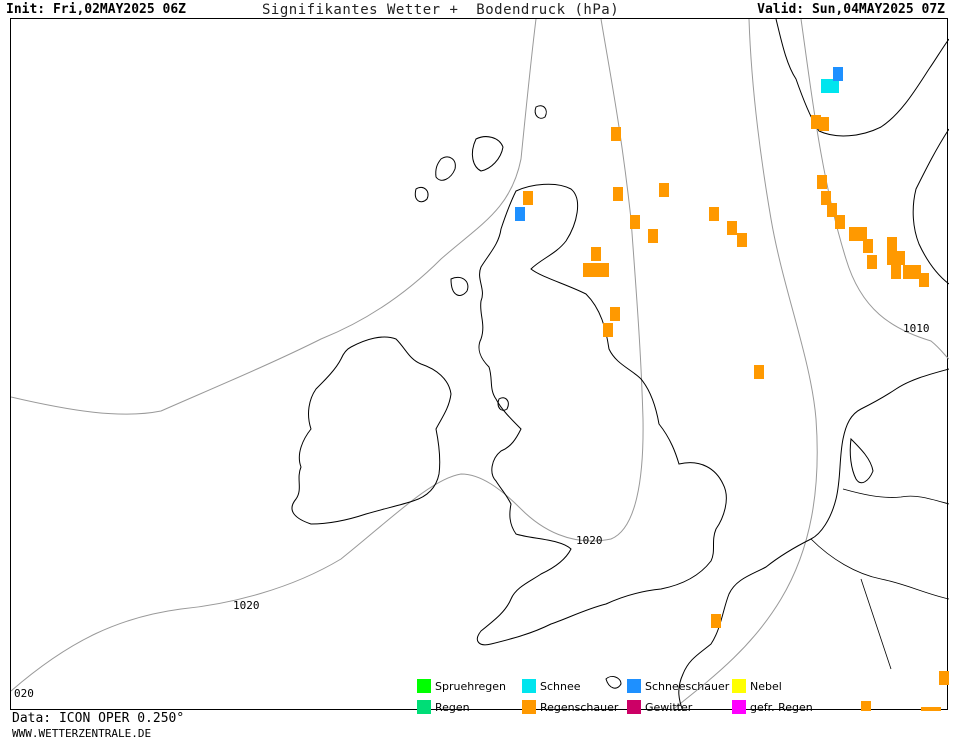 The image size is (959, 741). What do you see at coordinates (24, 693) in the screenshot?
I see `isobar-label-1020-edge: 020` at bounding box center [24, 693].